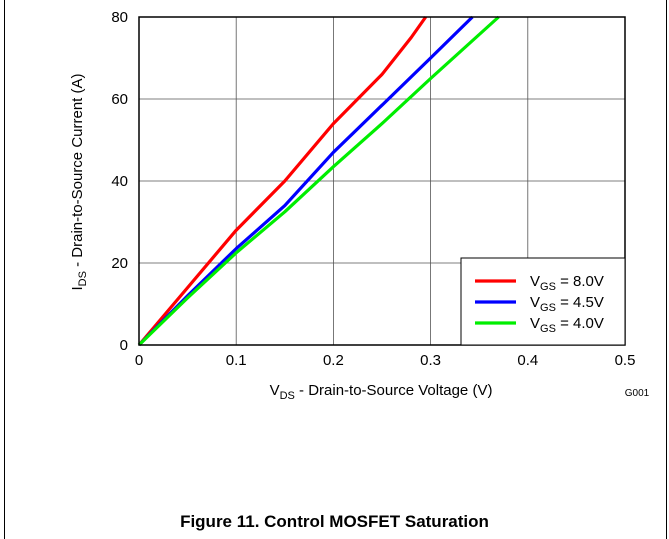 Image resolution: width=669 pixels, height=539 pixels. Describe the element at coordinates (527, 360) in the screenshot. I see `x-tick-label: 0.4` at that location.